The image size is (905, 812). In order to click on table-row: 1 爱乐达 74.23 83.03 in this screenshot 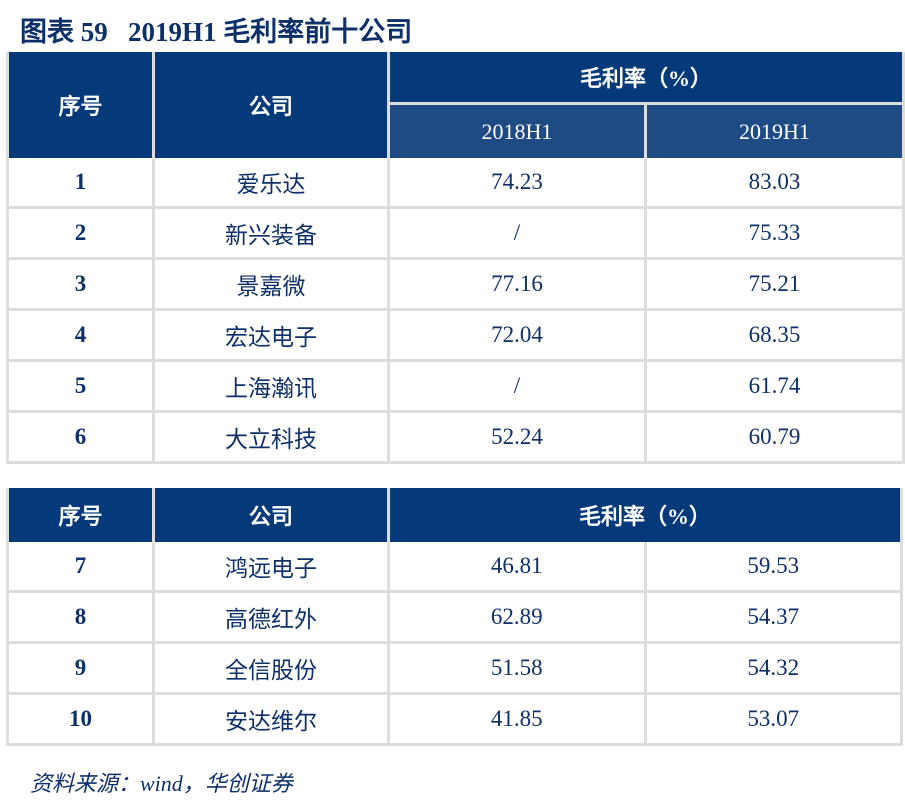, I will do `click(455, 183)`.